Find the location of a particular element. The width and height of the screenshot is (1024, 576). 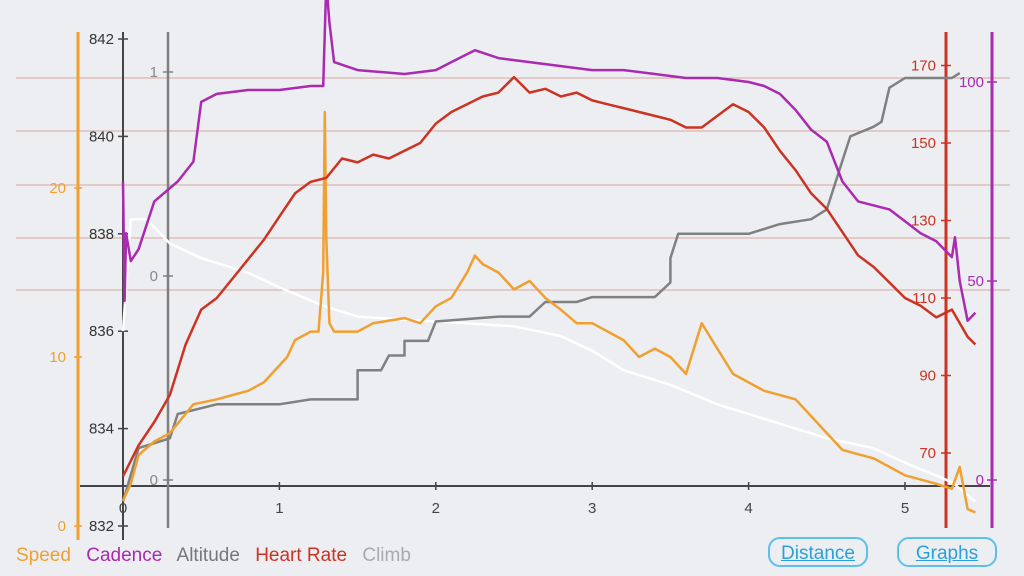

heart-rate-tick-label: 70 is located at coordinates (927, 453).